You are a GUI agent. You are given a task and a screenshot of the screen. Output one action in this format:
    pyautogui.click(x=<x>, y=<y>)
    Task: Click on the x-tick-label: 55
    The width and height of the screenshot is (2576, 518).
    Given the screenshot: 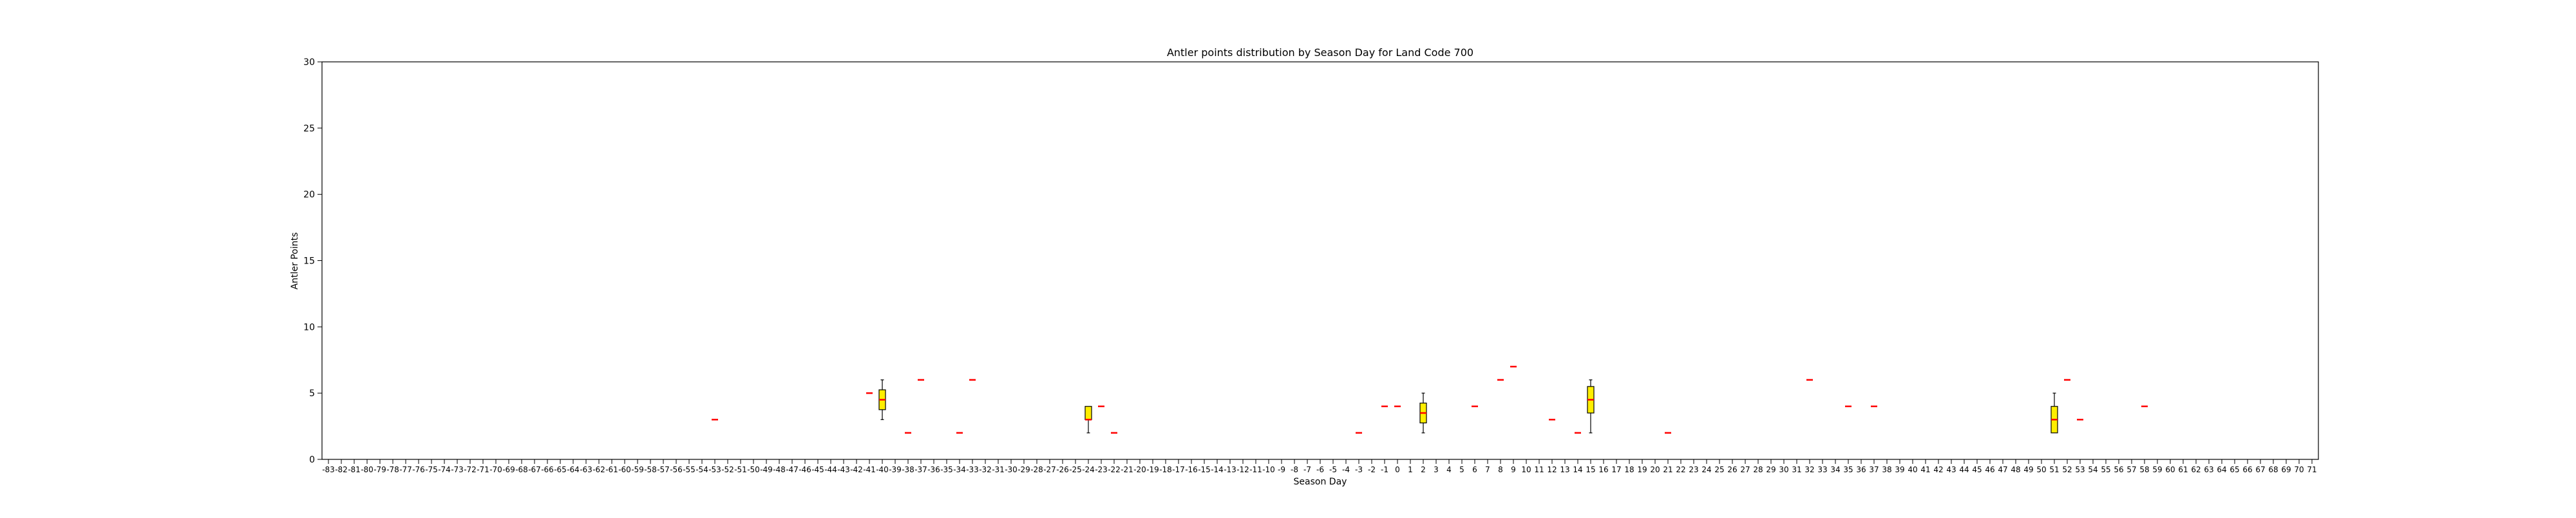 What is the action you would take?
    pyautogui.click(x=2105, y=469)
    